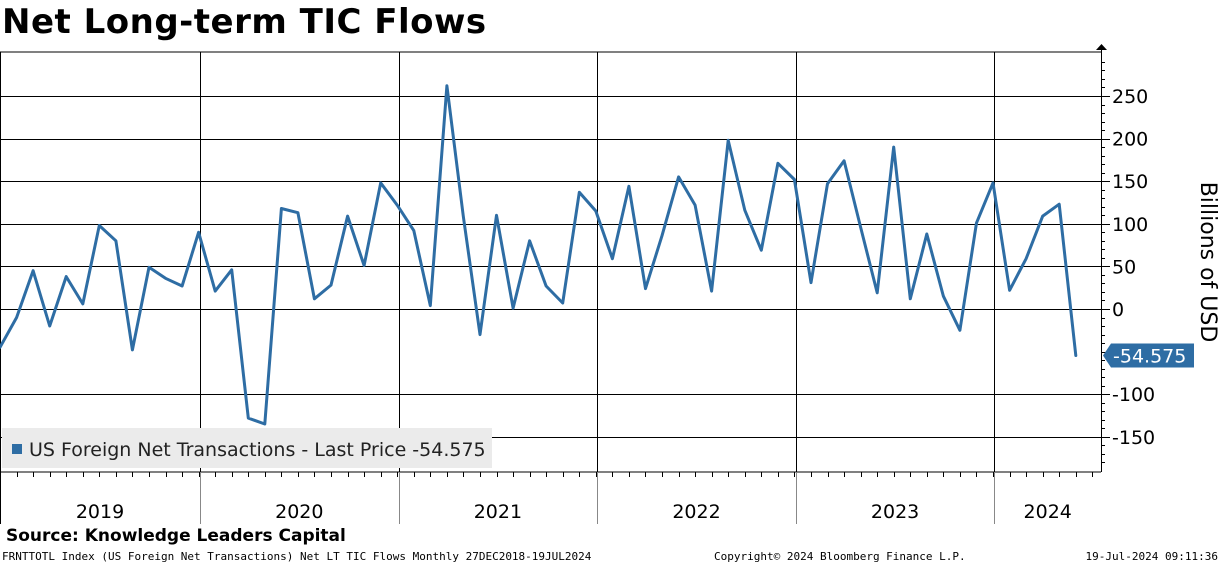  Describe the element at coordinates (498, 512) in the screenshot. I see `x-tick-label: 2021` at that location.